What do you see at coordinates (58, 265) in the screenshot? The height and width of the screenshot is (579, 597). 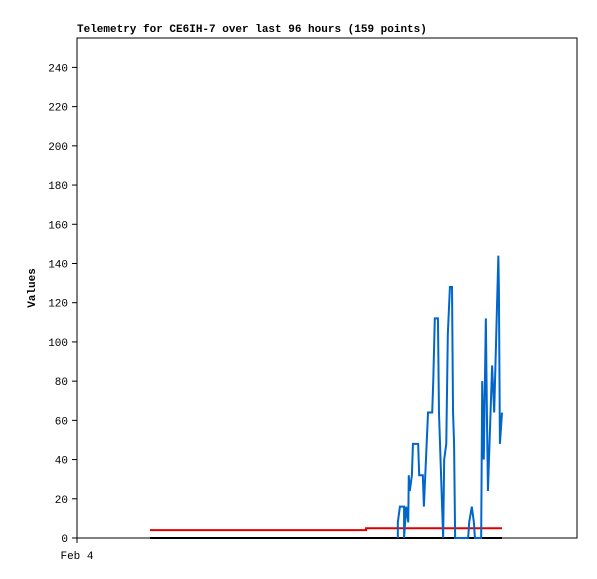 I see `y-tick-label: 140` at bounding box center [58, 265].